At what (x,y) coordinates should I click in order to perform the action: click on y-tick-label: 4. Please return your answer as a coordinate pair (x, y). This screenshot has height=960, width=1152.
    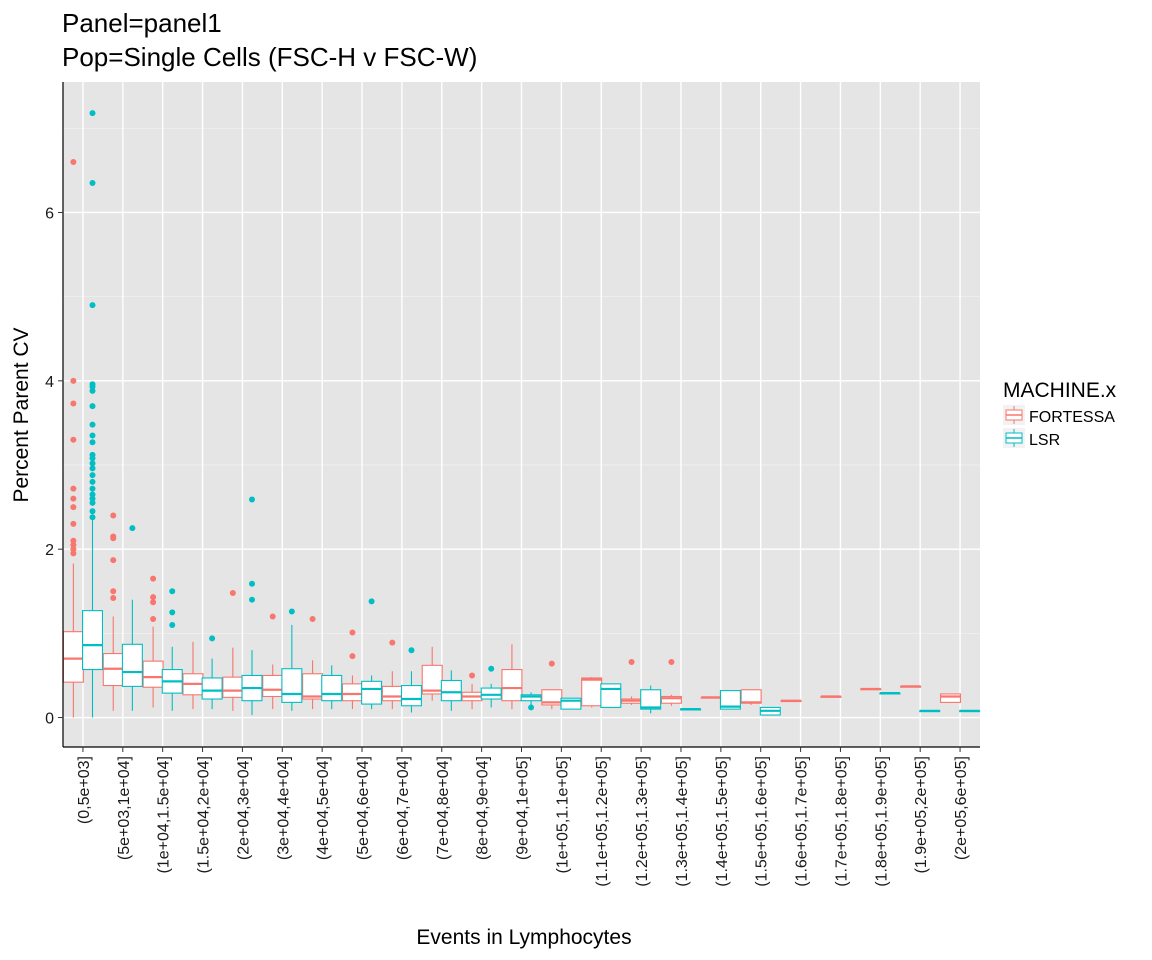
    Looking at the image, I should click on (49, 382).